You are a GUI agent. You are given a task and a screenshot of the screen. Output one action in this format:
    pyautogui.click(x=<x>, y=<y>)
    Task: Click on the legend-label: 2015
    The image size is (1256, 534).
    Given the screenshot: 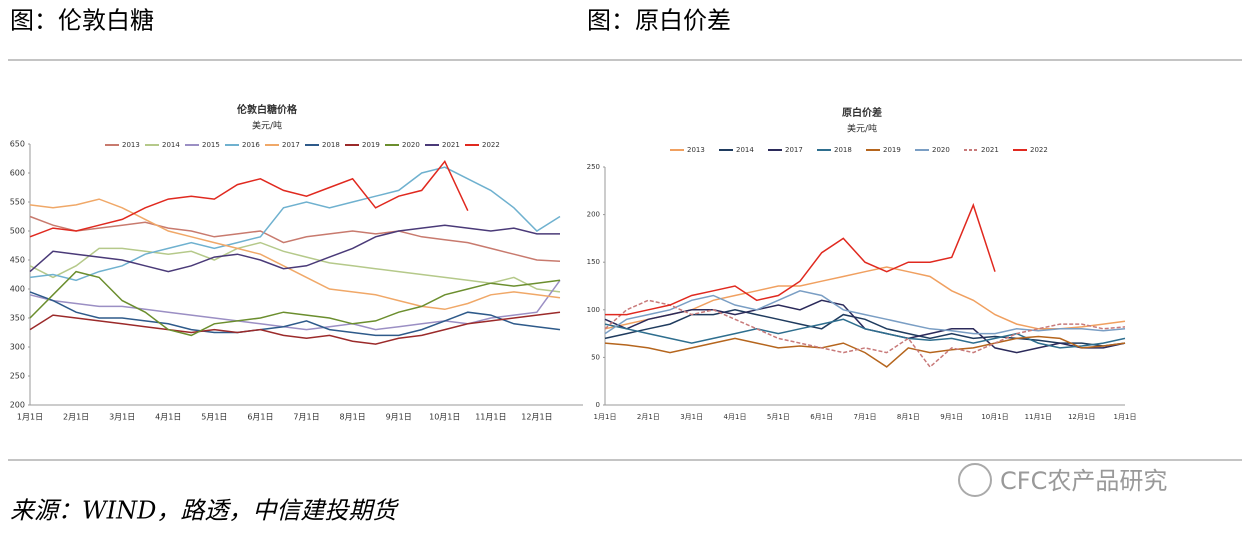 What is the action you would take?
    pyautogui.click(x=211, y=145)
    